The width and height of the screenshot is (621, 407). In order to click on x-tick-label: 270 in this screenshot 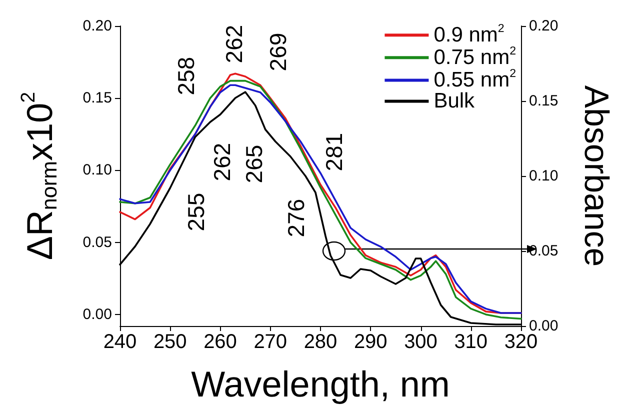, I will do `click(271, 342)`.